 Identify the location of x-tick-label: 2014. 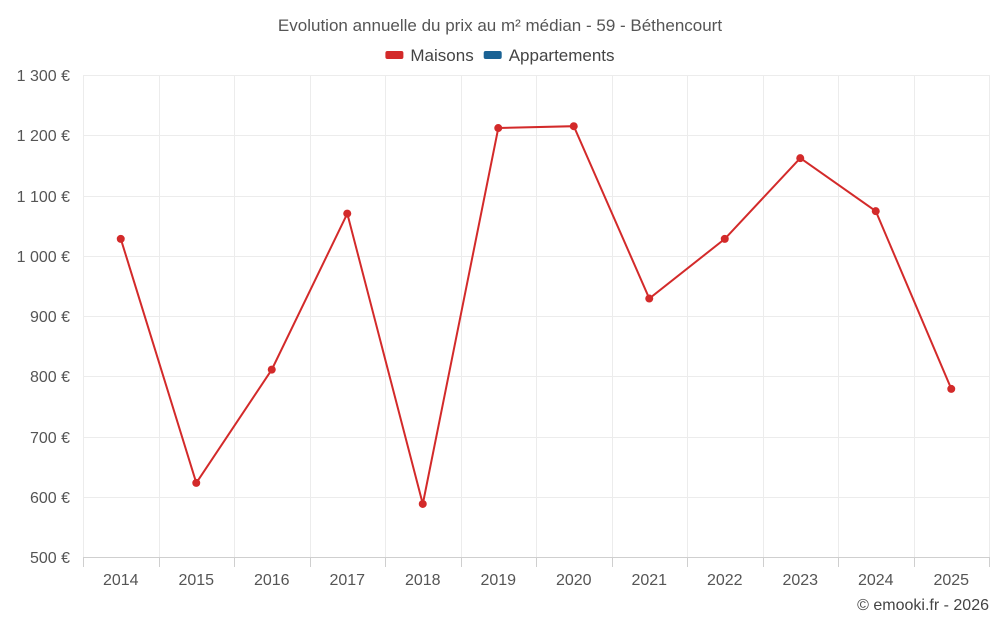
(121, 580).